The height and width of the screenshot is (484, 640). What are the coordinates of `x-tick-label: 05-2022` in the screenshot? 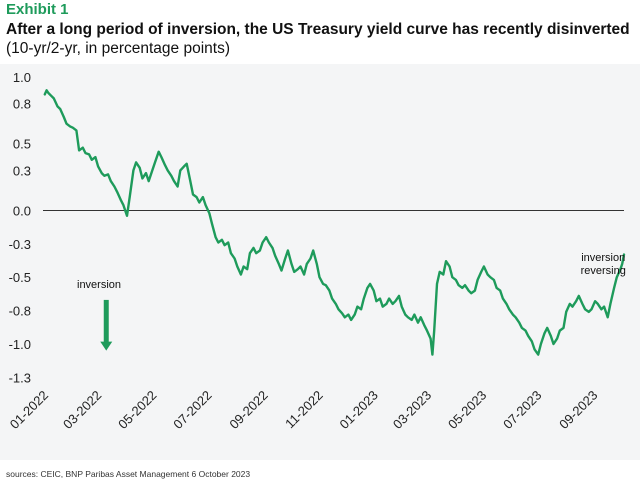 It's located at (137, 410).